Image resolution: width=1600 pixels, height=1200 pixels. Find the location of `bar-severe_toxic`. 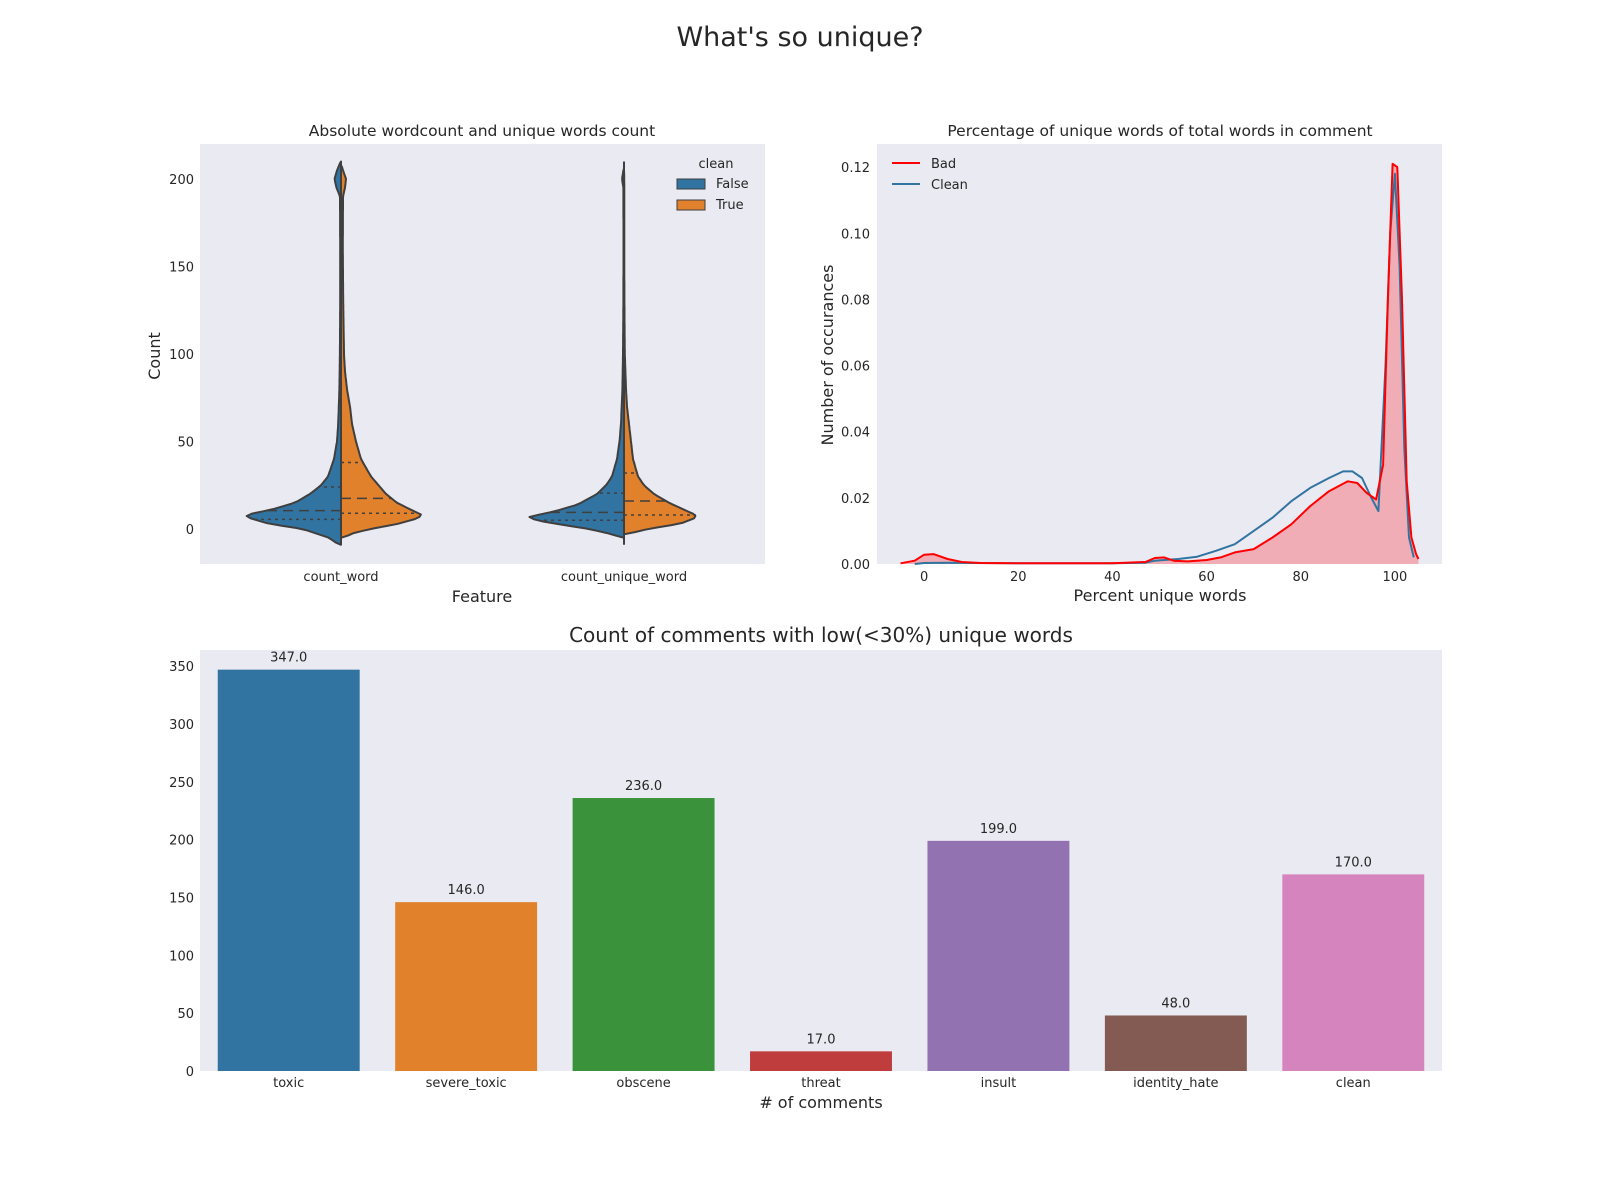

bar-severe_toxic is located at coordinates (466, 986).